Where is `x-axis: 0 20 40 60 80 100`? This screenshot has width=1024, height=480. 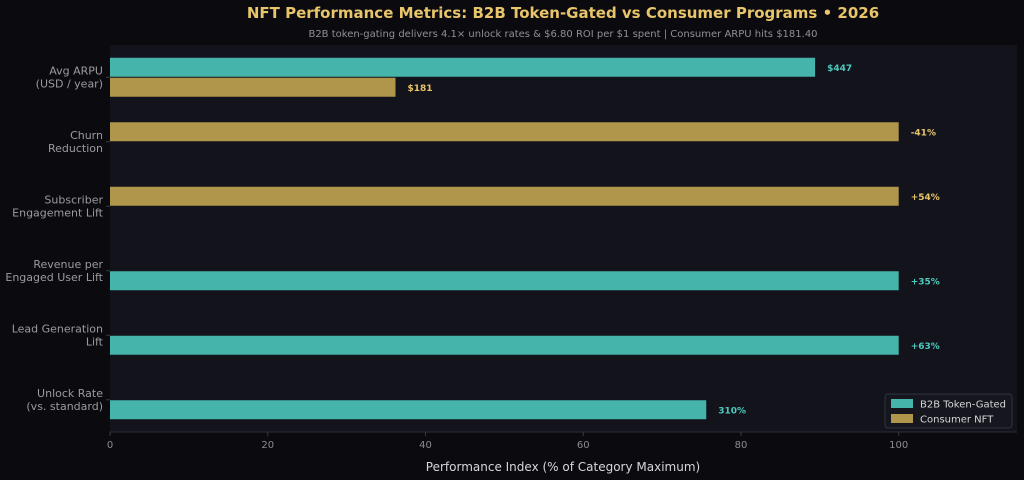
x-axis: 0 20 40 60 80 100 is located at coordinates (562, 441).